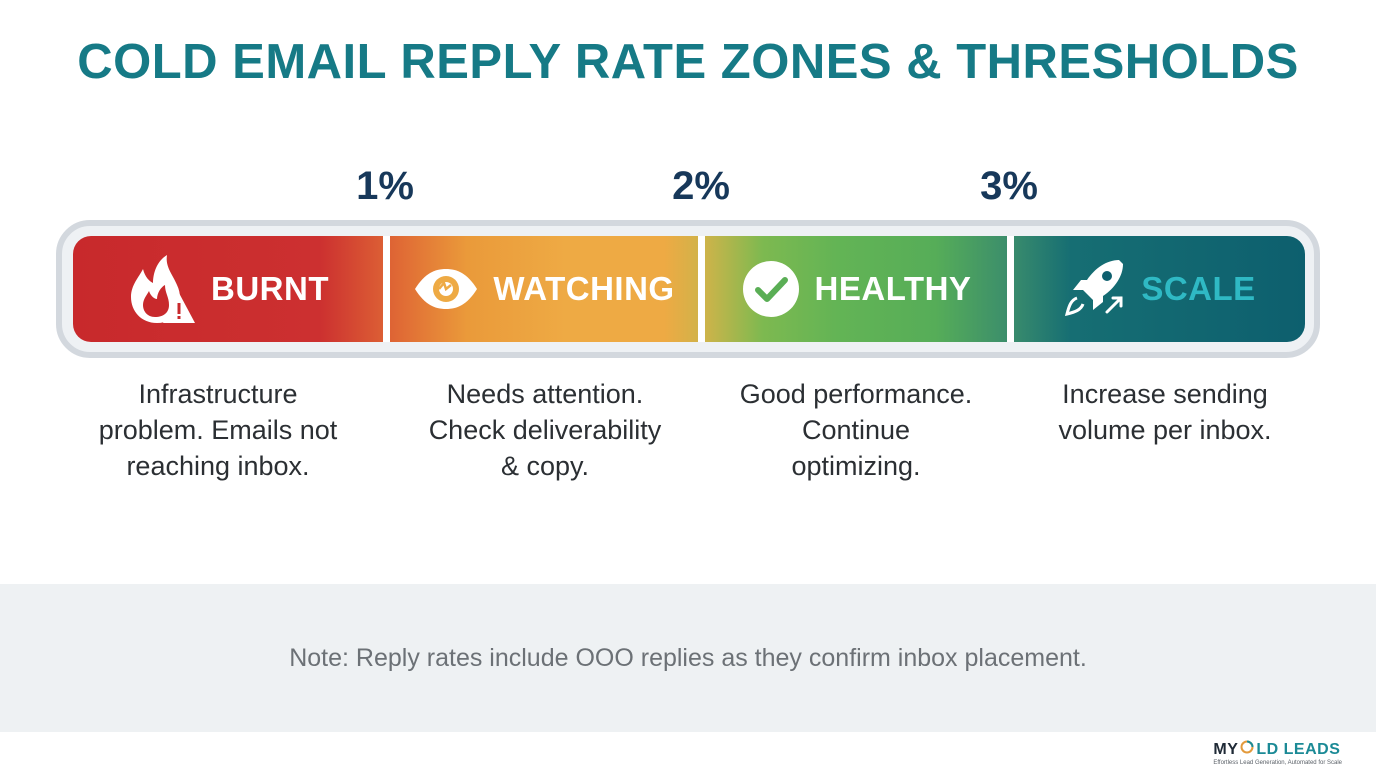 Image resolution: width=1376 pixels, height=767 pixels. What do you see at coordinates (584, 288) in the screenshot?
I see `zone-label-watching: WATCHING` at bounding box center [584, 288].